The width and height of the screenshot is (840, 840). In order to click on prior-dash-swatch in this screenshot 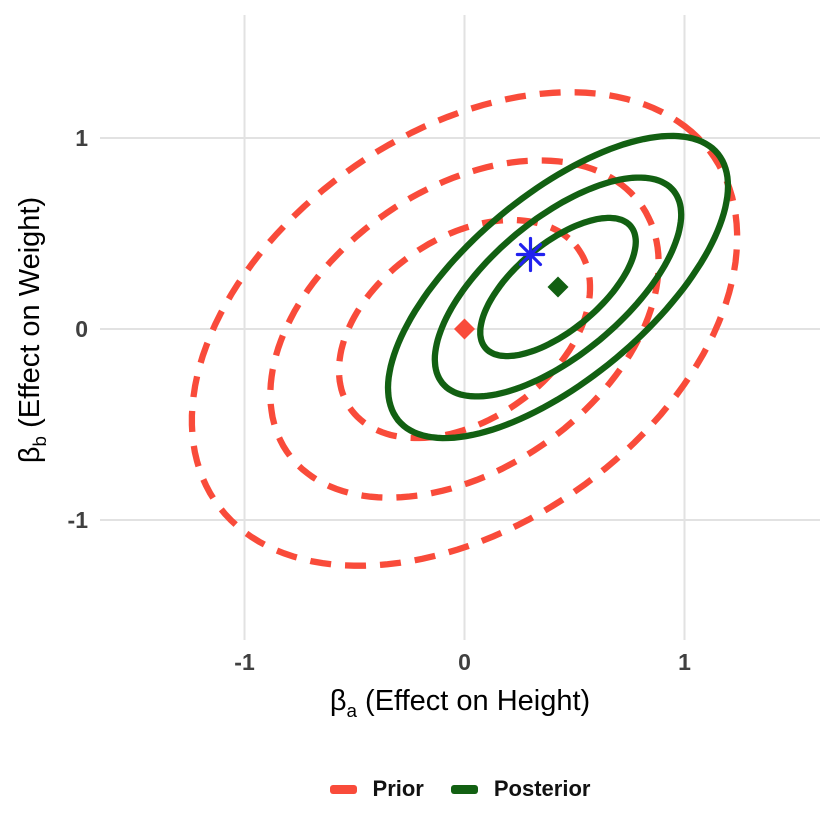, I will do `click(343, 789)`.